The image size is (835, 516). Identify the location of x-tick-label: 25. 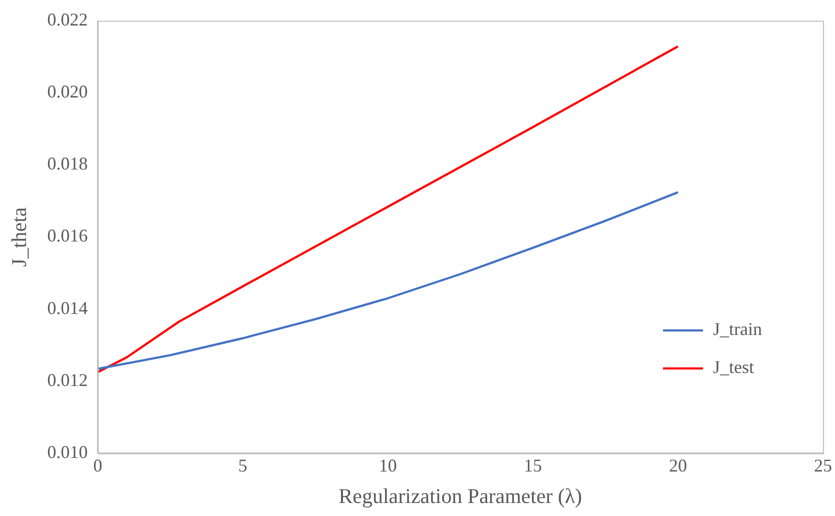
(823, 466).